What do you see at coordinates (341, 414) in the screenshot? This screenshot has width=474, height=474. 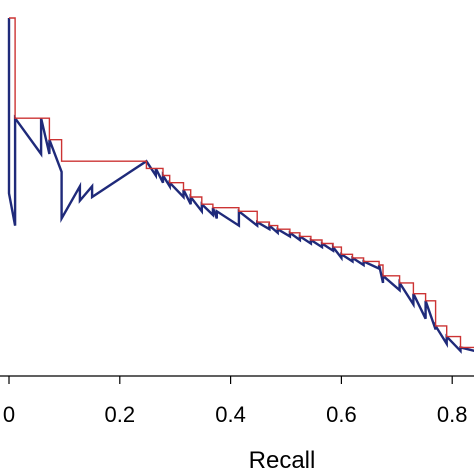 I see `x-tick-label: 0.6` at bounding box center [341, 414].